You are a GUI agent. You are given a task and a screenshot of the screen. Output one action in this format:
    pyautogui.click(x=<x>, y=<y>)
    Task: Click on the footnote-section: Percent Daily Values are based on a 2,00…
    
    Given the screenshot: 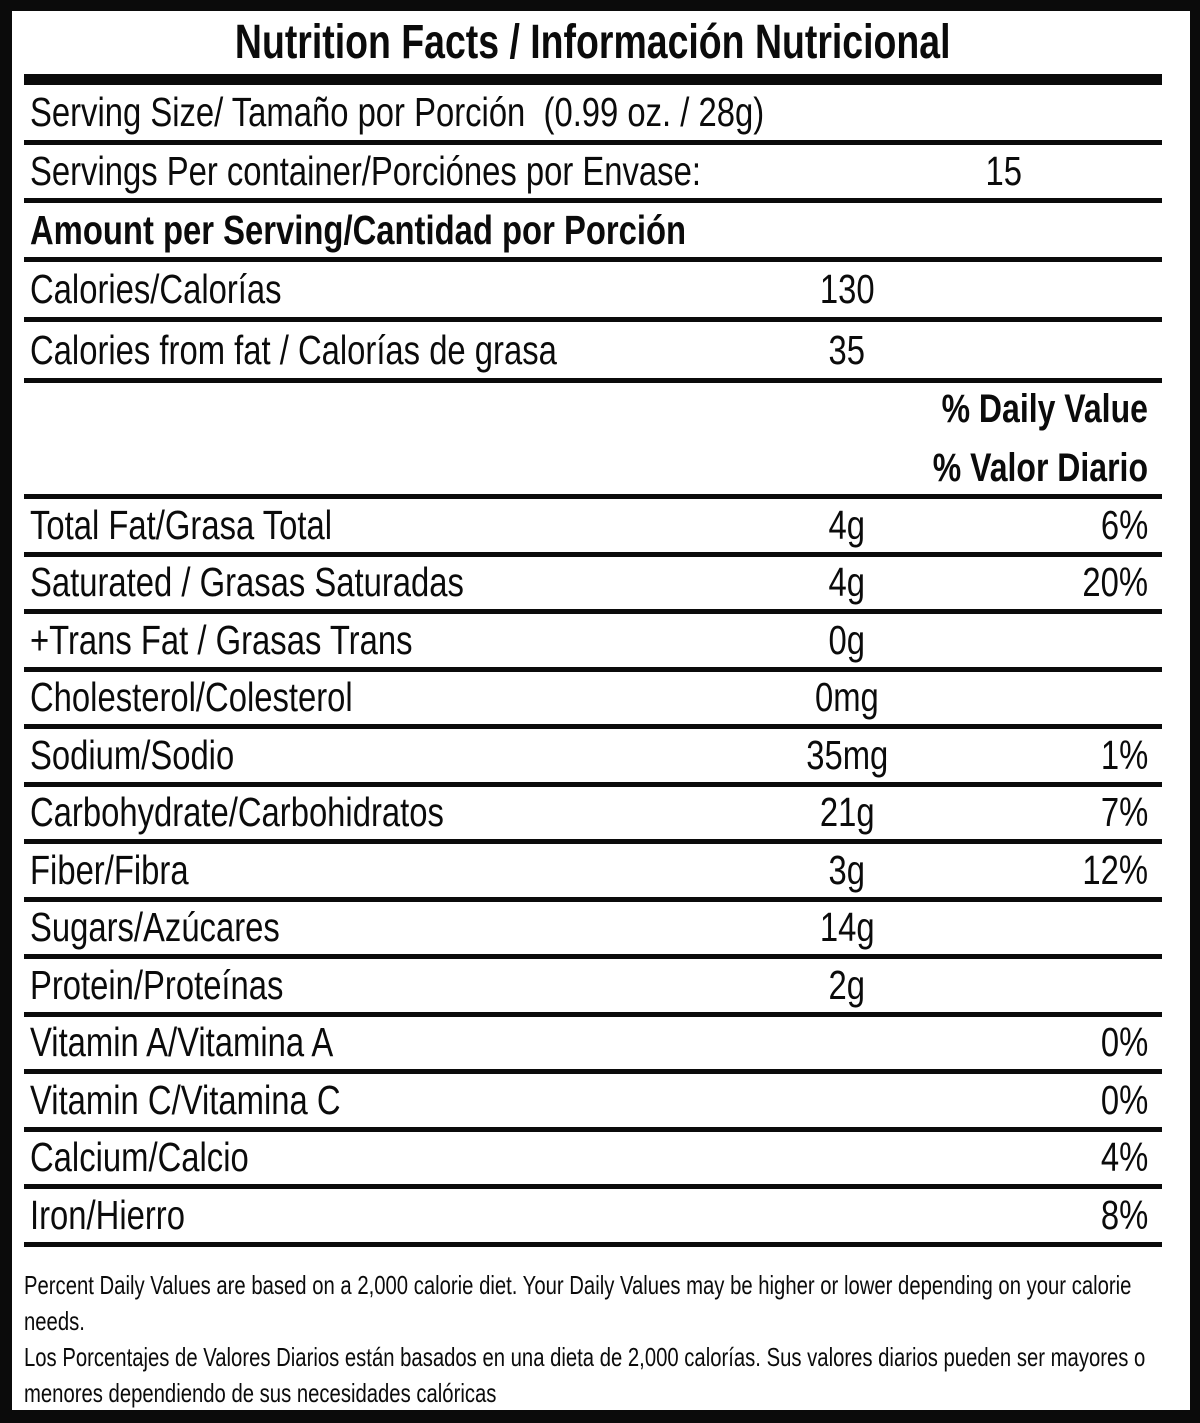 What is the action you would take?
    pyautogui.click(x=593, y=1329)
    